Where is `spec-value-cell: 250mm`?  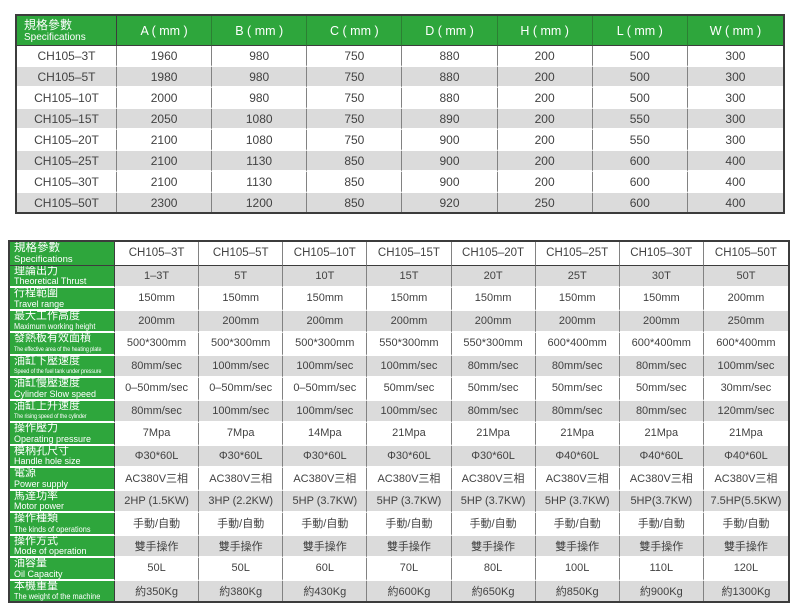
spec-value-cell: 250mm is located at coordinates (745, 321).